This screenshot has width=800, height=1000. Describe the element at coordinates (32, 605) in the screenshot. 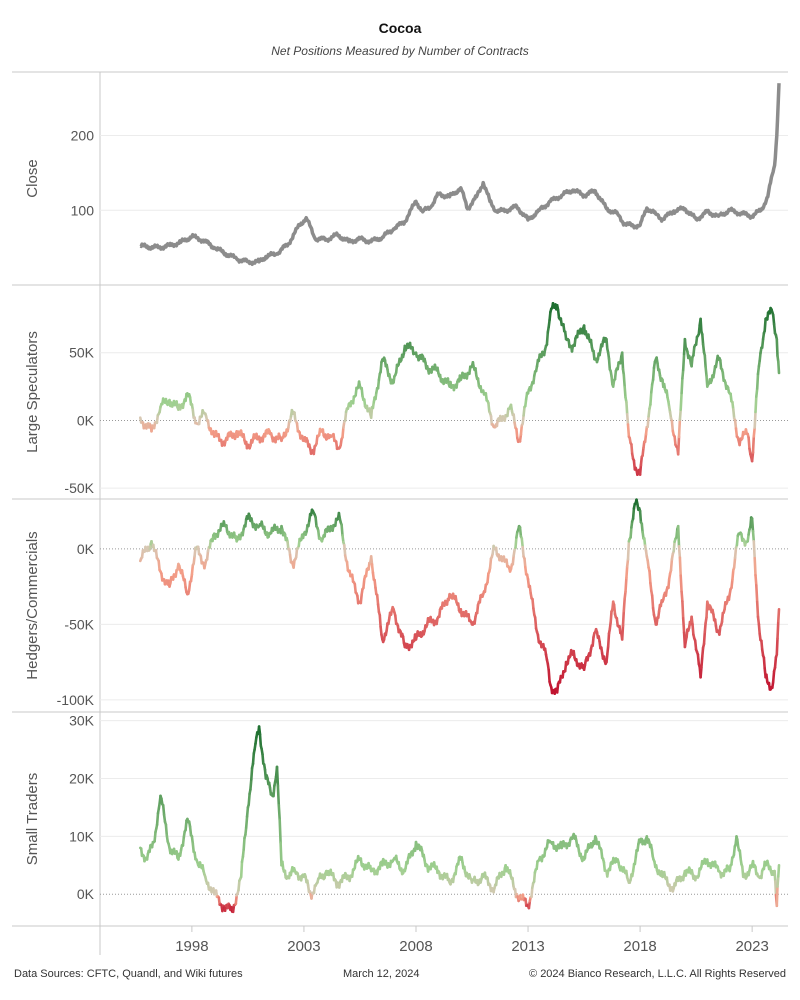

I see `y-axis-label: Hedgers/Commercials` at that location.